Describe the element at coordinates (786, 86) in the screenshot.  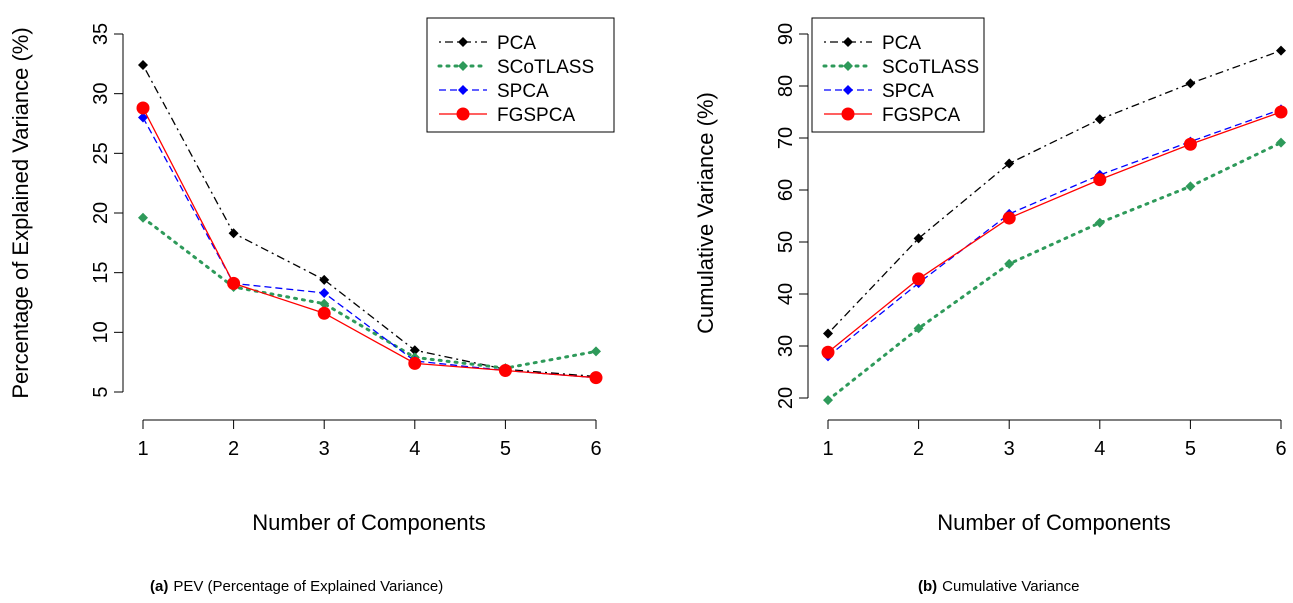
I see `y-tick-label: 80` at that location.